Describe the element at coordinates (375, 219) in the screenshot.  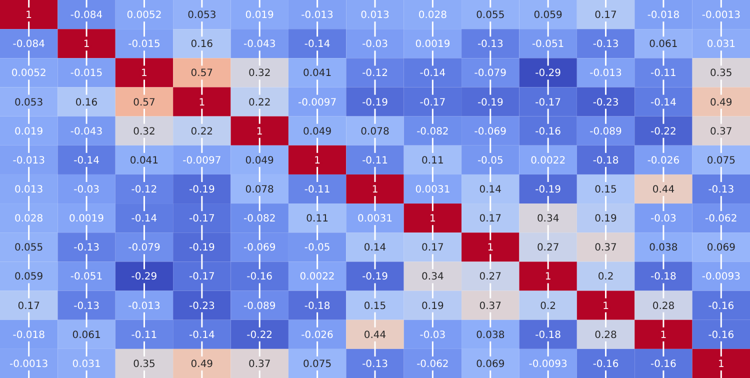
I see `data-label: 0.0031` at that location.